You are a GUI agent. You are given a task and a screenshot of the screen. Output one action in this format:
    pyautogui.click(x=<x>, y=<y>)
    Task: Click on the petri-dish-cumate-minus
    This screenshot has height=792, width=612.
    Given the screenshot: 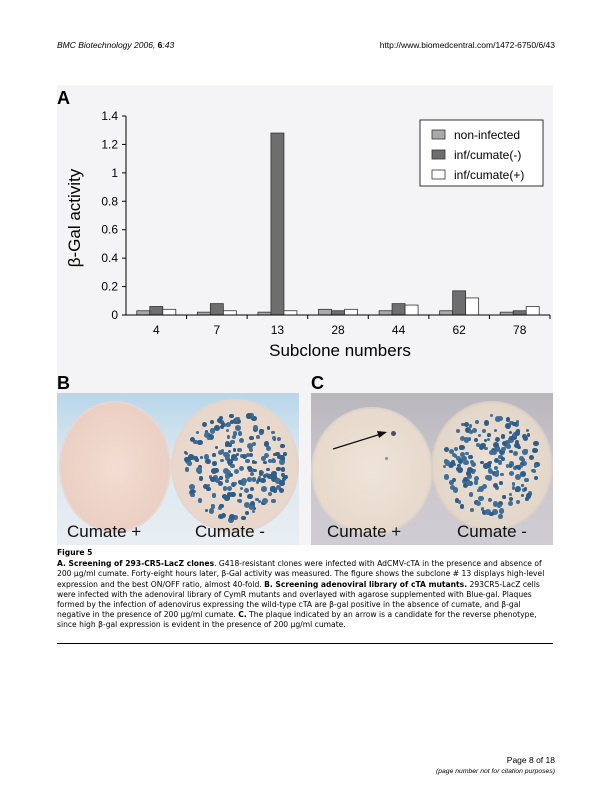 What is the action you would take?
    pyautogui.click(x=492, y=466)
    